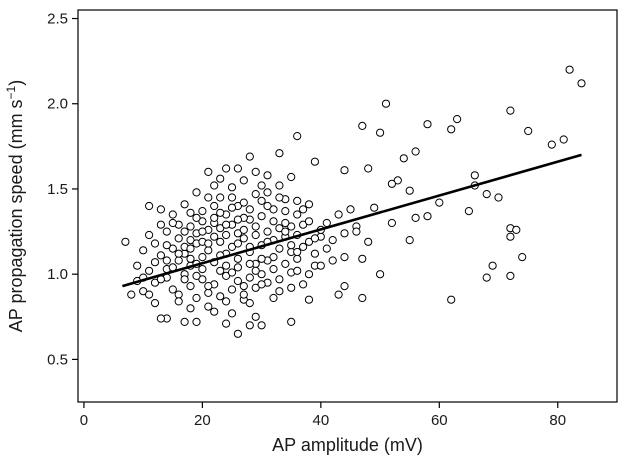  Describe the element at coordinates (57, 104) in the screenshot. I see `y-tick-label: 2.0` at that location.